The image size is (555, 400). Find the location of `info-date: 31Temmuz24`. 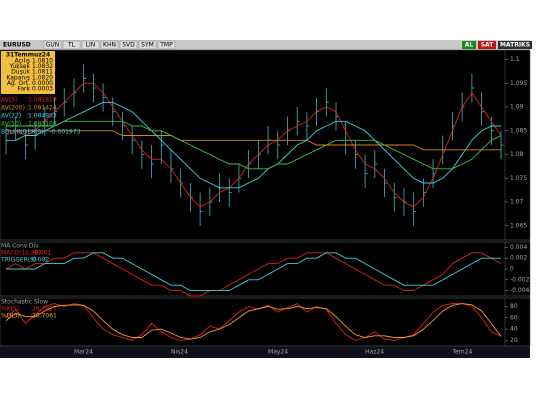

info-date: 31Temmuz24 is located at coordinates (28, 55).